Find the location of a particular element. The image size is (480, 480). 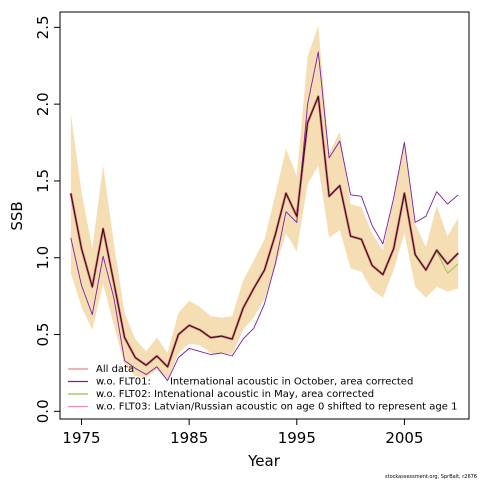

y-tick-label: 1.0 is located at coordinates (43, 258).